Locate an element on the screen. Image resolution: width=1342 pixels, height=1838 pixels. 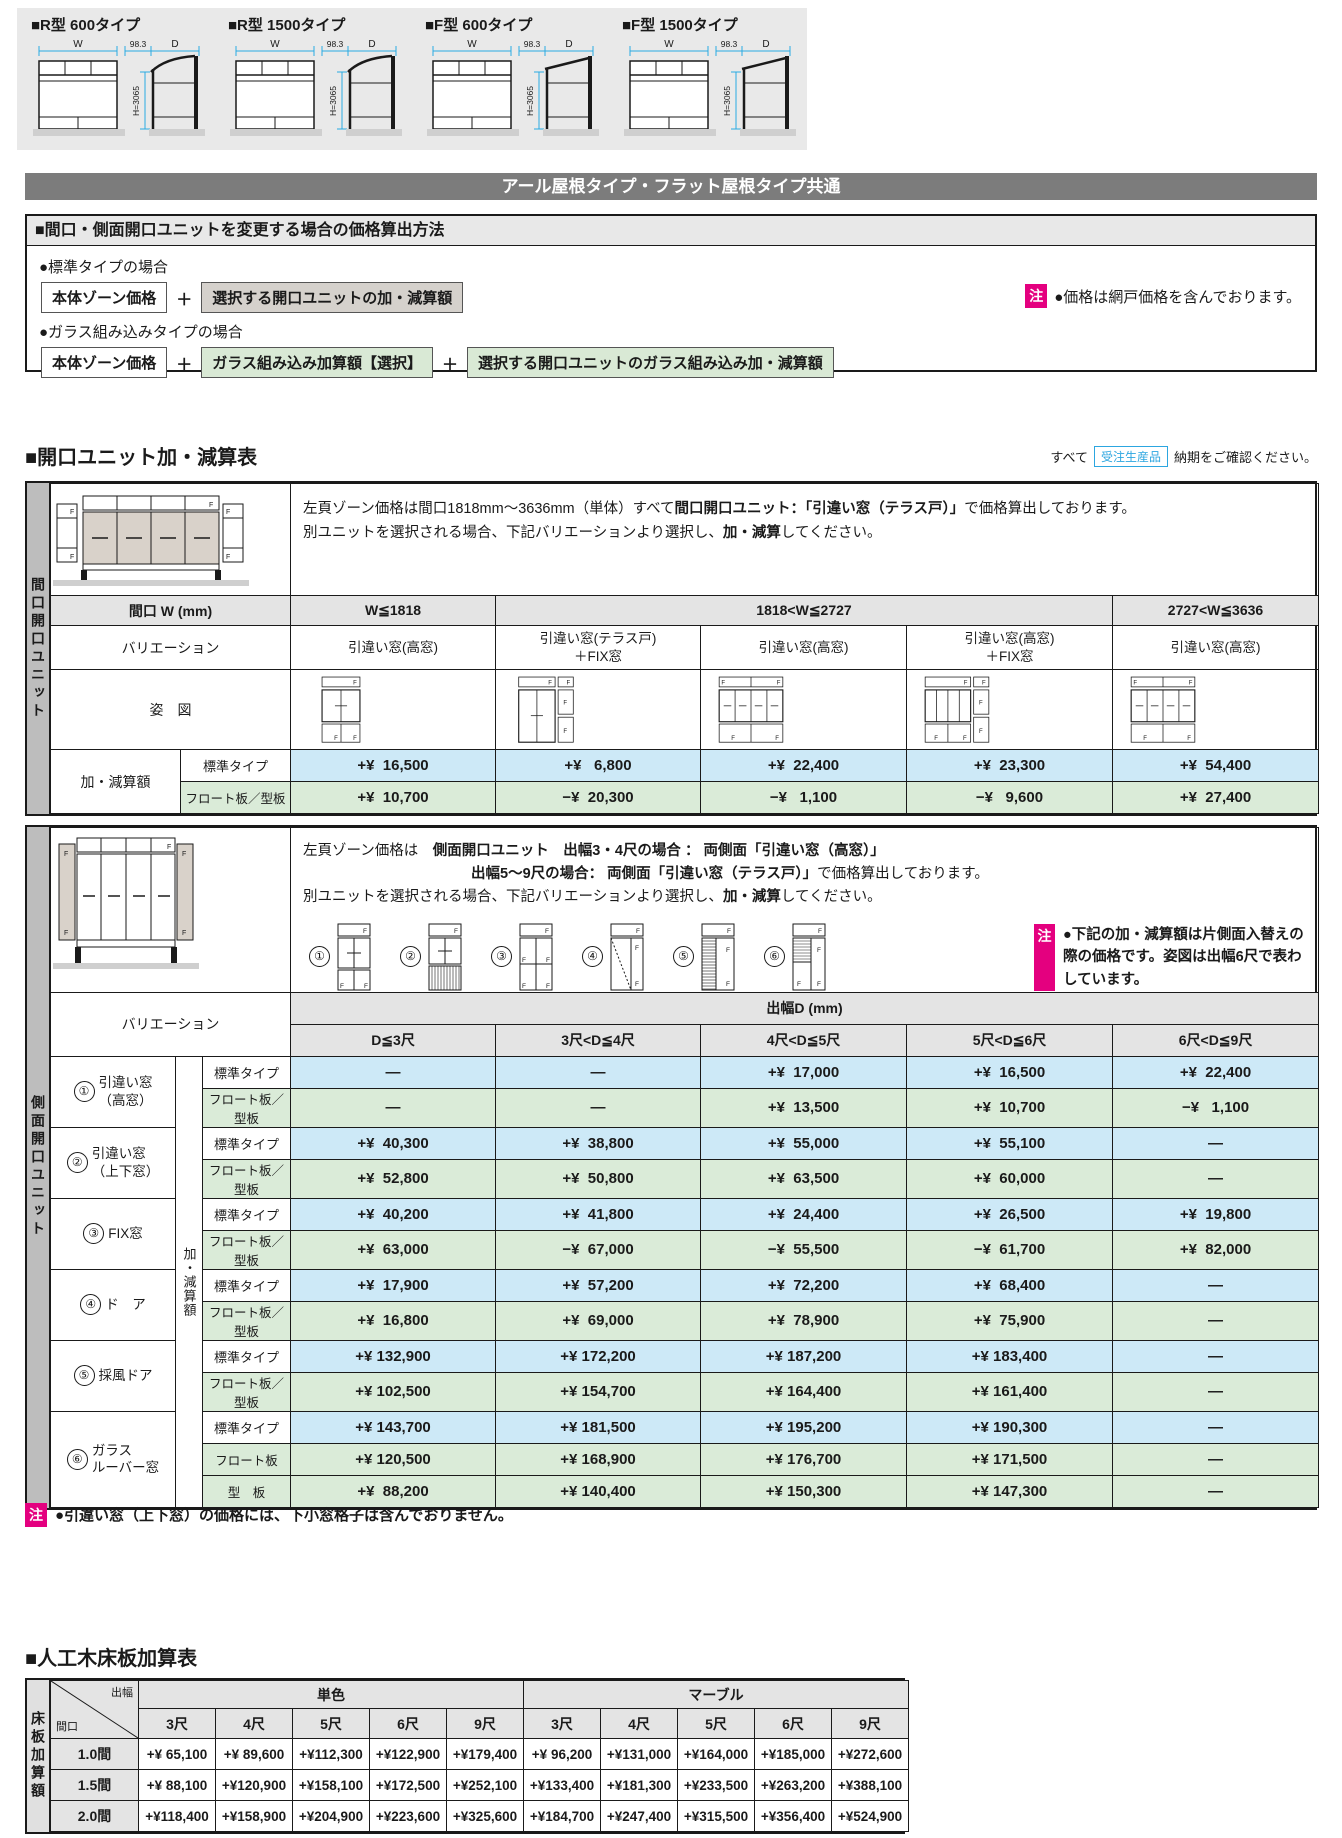
svg-text: W is located at coordinates (275, 44).